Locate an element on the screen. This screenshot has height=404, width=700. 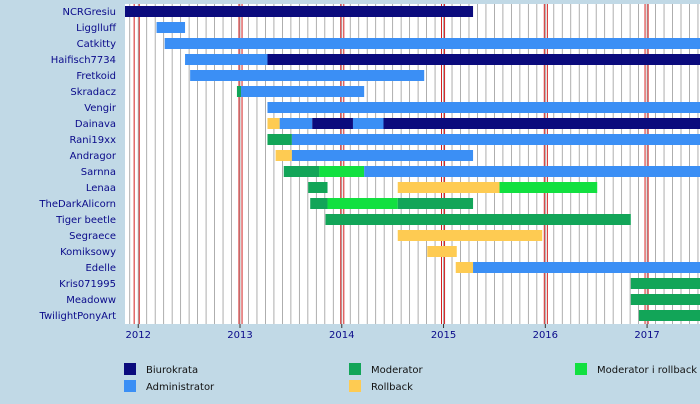
x-tick-label: 2016 is located at coordinates (545, 335).